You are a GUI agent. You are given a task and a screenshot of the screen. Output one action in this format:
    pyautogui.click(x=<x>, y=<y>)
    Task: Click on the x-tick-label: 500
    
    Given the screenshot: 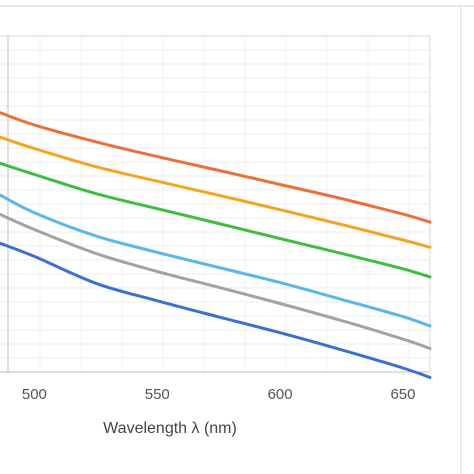 What is the action you would take?
    pyautogui.click(x=34, y=394)
    